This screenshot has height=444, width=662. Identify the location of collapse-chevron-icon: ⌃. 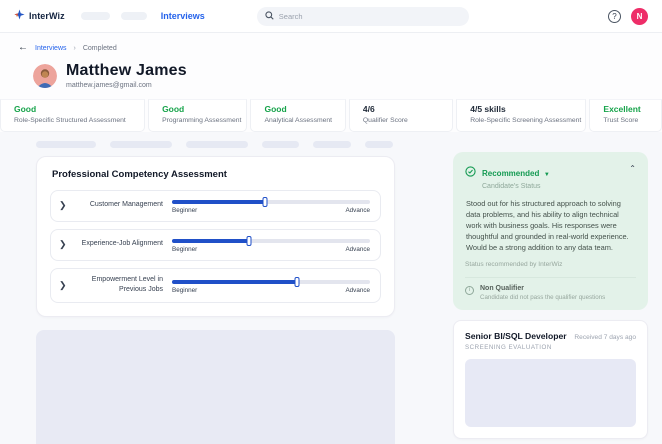
(632, 168).